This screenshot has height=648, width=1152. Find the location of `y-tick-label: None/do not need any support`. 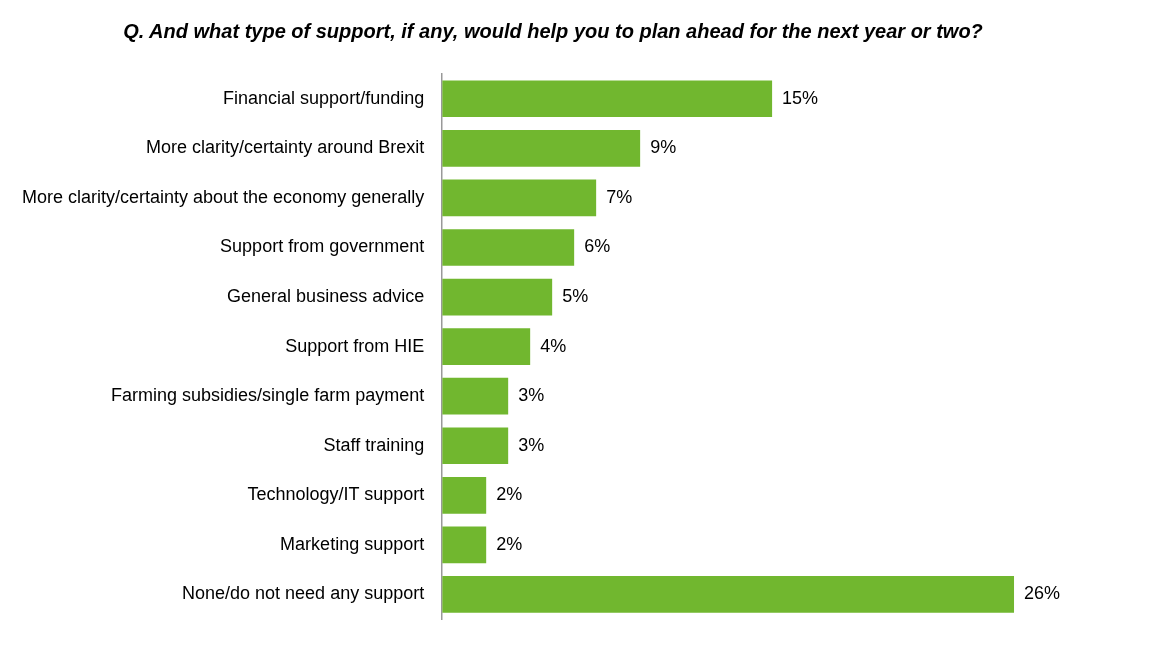

y-tick-label: None/do not need any support is located at coordinates (303, 593).